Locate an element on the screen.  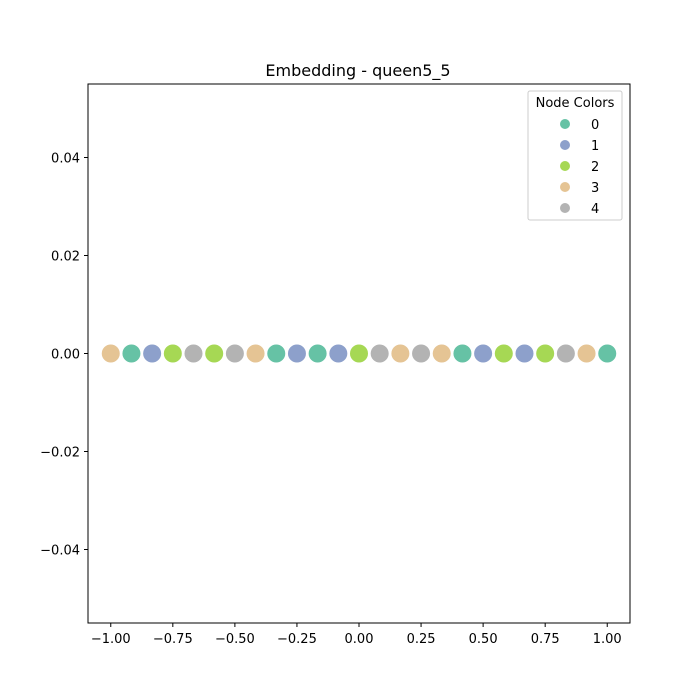
y-axis: −0.04 −0.02 0.00 0.02 0.04 is located at coordinates (64, 355).